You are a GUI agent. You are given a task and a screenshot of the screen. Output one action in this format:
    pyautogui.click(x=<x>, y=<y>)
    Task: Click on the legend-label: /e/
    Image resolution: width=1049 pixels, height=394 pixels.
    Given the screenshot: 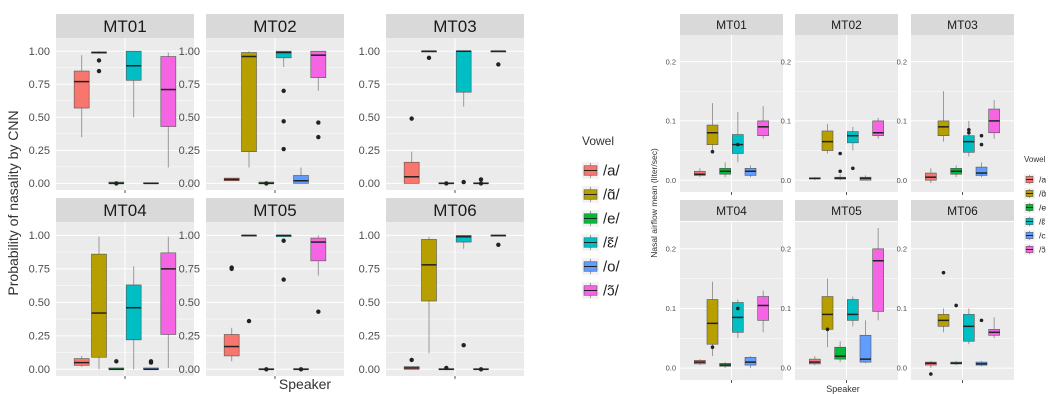 What is the action you would take?
    pyautogui.click(x=612, y=218)
    